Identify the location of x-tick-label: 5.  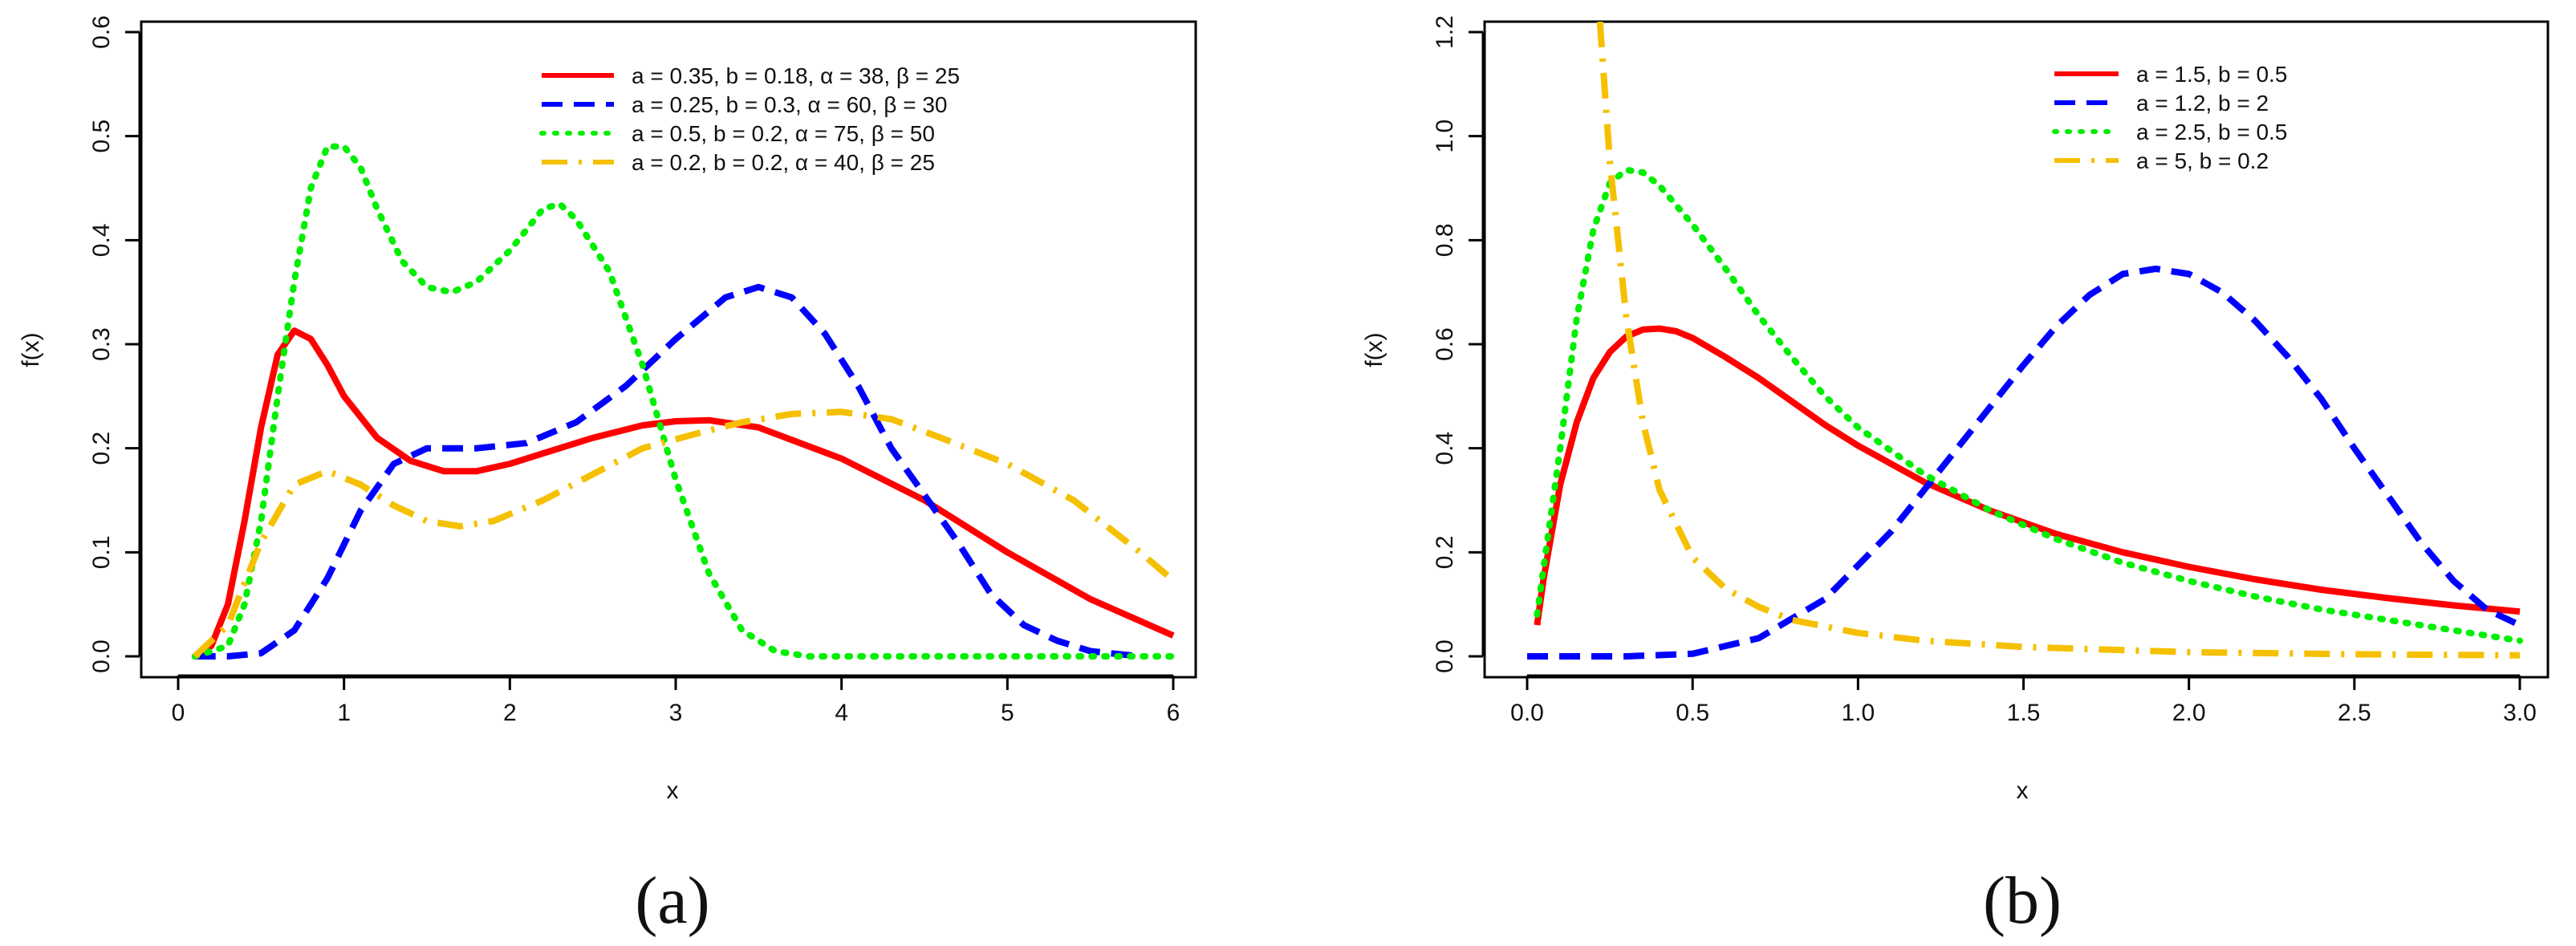
(1008, 713).